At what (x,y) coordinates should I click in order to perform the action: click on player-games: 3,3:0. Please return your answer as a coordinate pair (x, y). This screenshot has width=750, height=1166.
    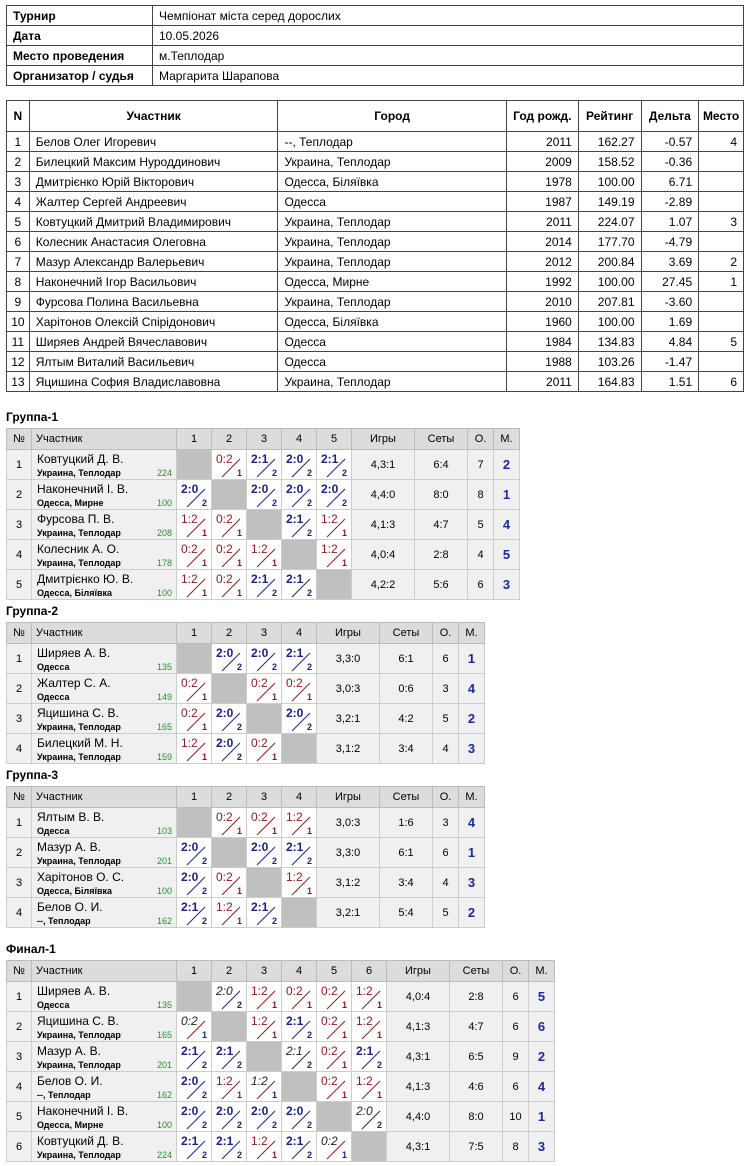
    Looking at the image, I should click on (348, 658).